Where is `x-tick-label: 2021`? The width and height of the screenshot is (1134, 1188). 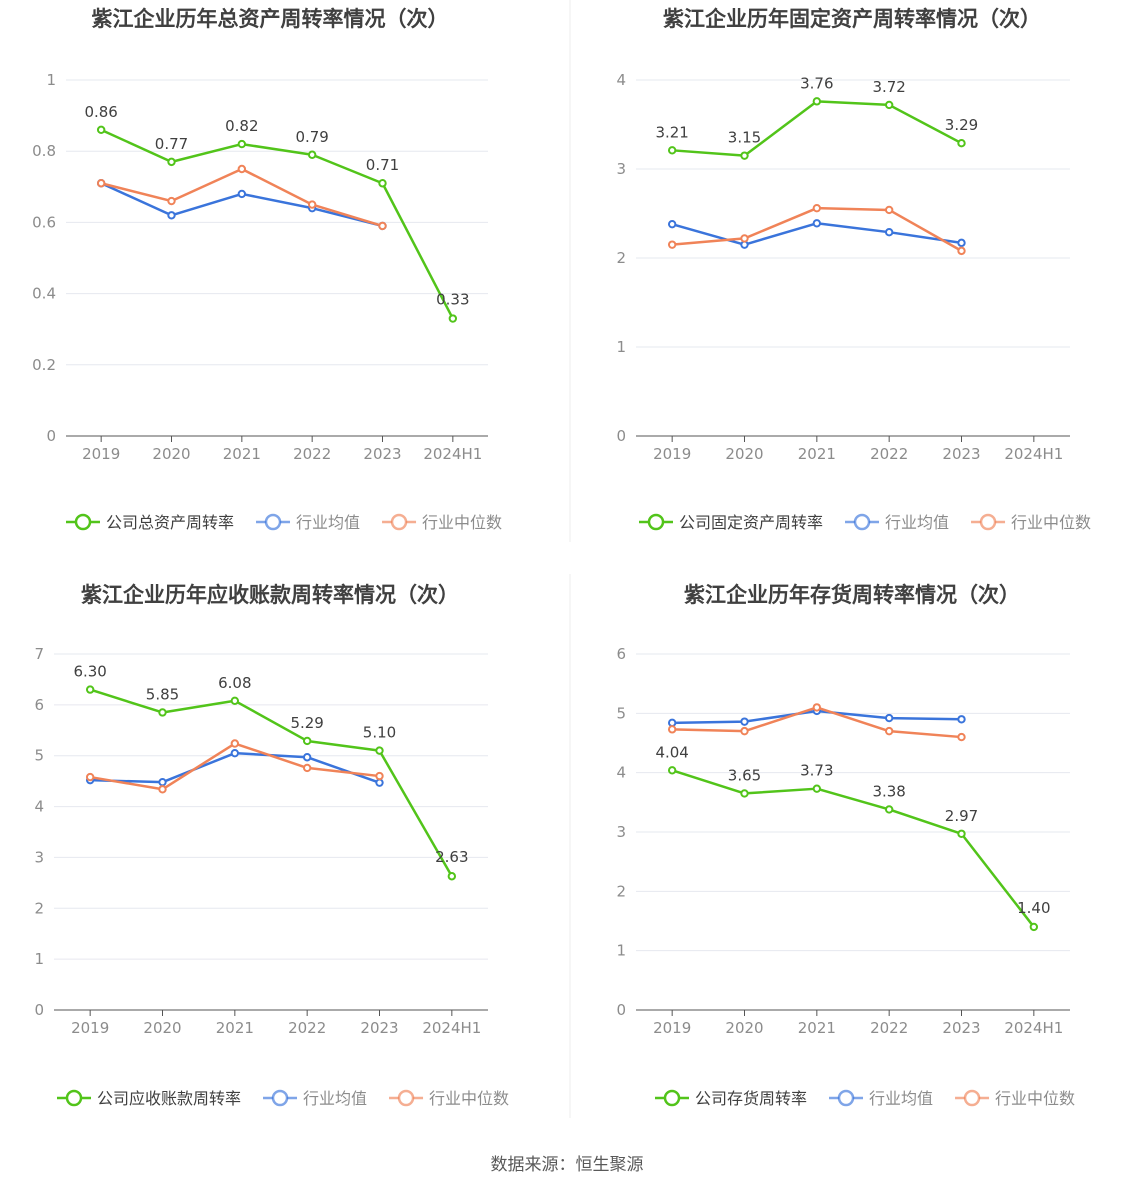 x-tick-label: 2021 is located at coordinates (817, 454).